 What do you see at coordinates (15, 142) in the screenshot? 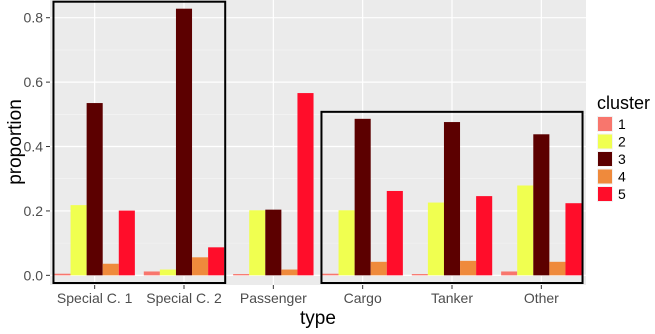
I see `y-axis-title: proportion` at bounding box center [15, 142].